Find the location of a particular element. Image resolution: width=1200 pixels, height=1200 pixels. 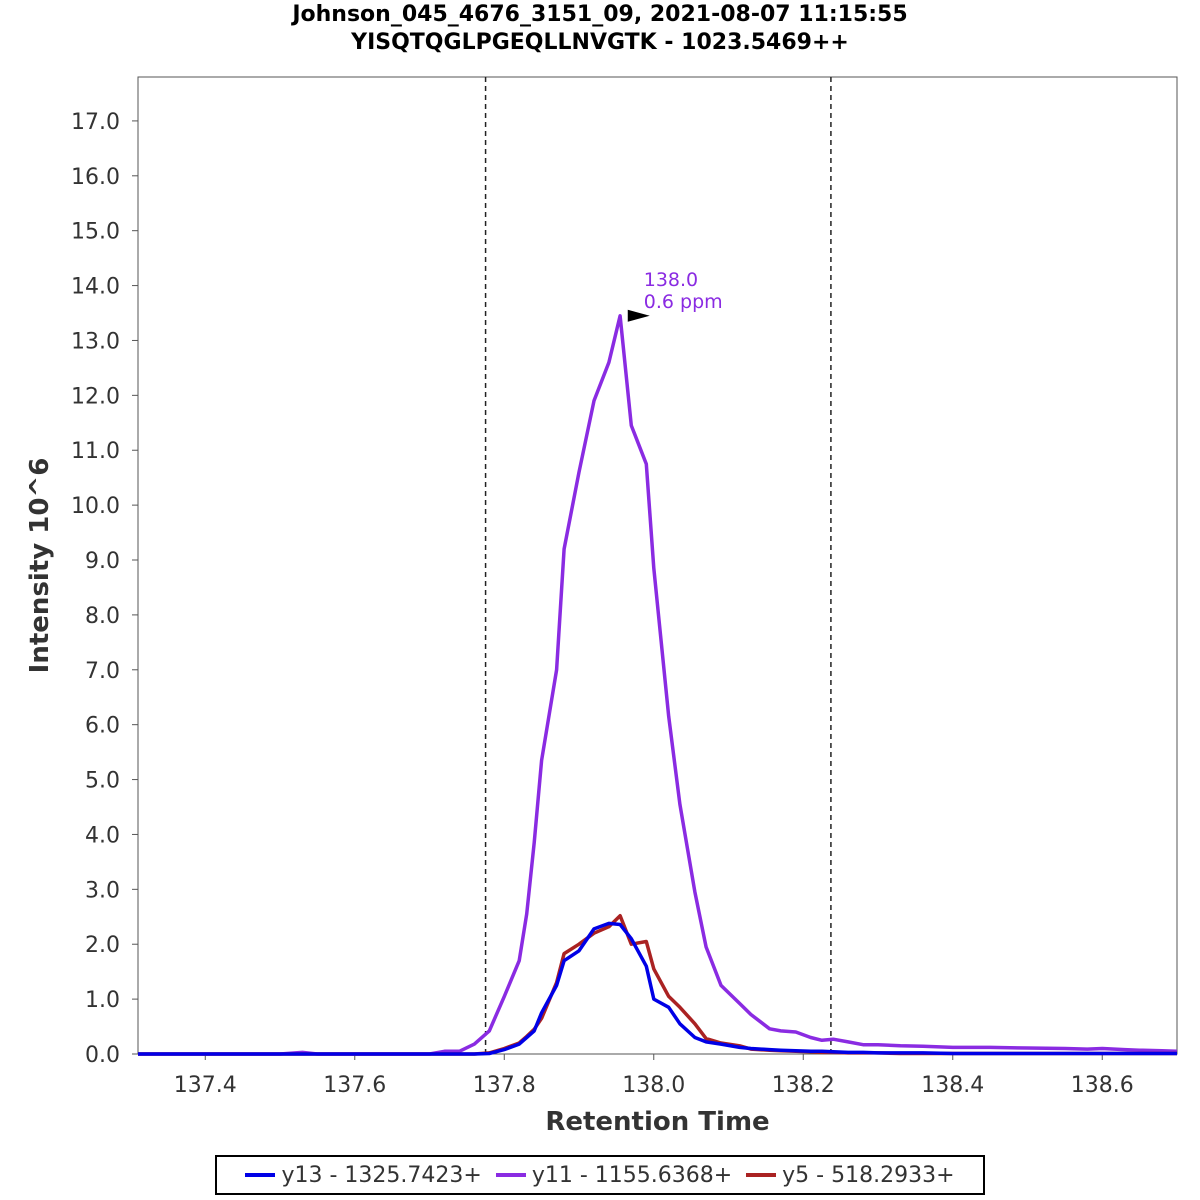

apex-annotation-ppm: 0.6 ppm is located at coordinates (683, 302).